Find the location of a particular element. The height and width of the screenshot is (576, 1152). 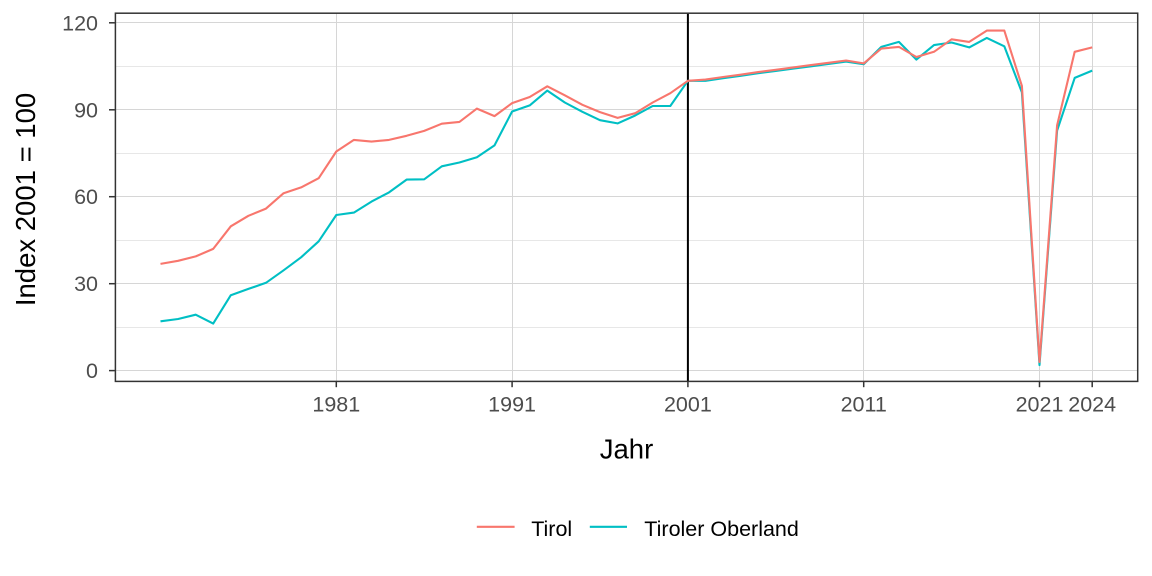

svg-text: Tirol is located at coordinates (551, 529).